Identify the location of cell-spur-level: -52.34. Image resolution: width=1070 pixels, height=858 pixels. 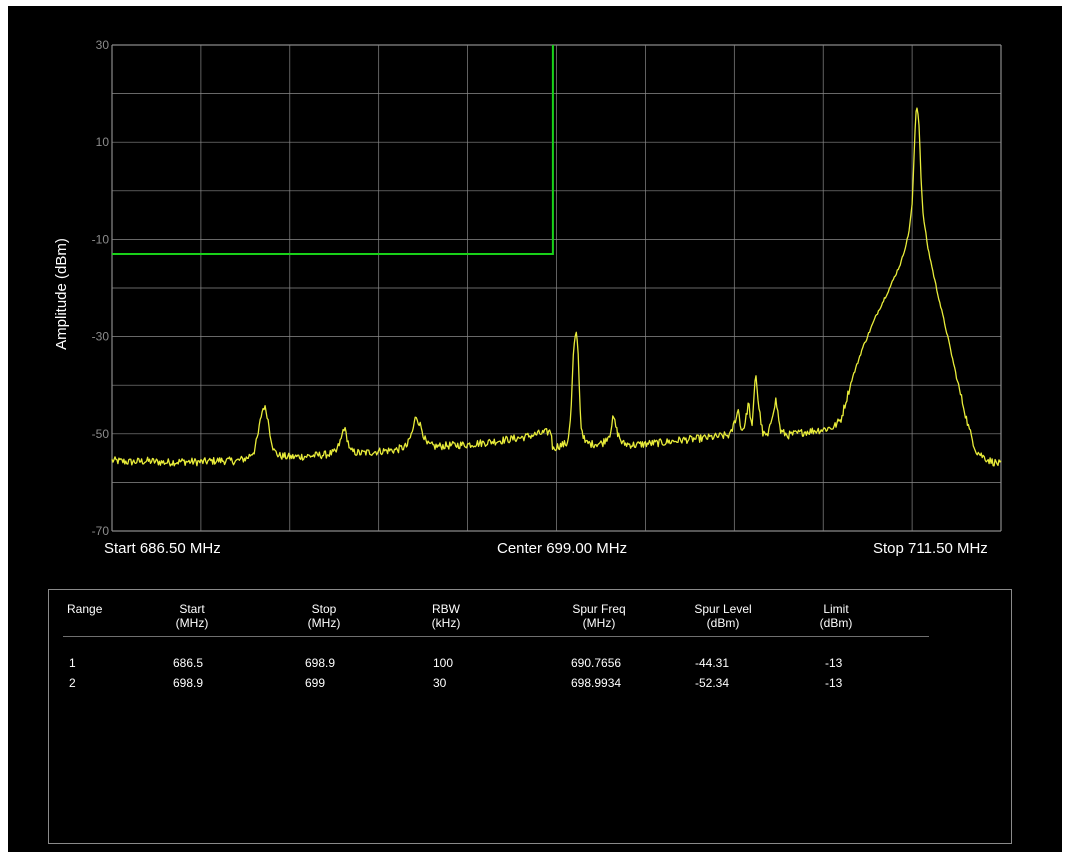
(712, 683).